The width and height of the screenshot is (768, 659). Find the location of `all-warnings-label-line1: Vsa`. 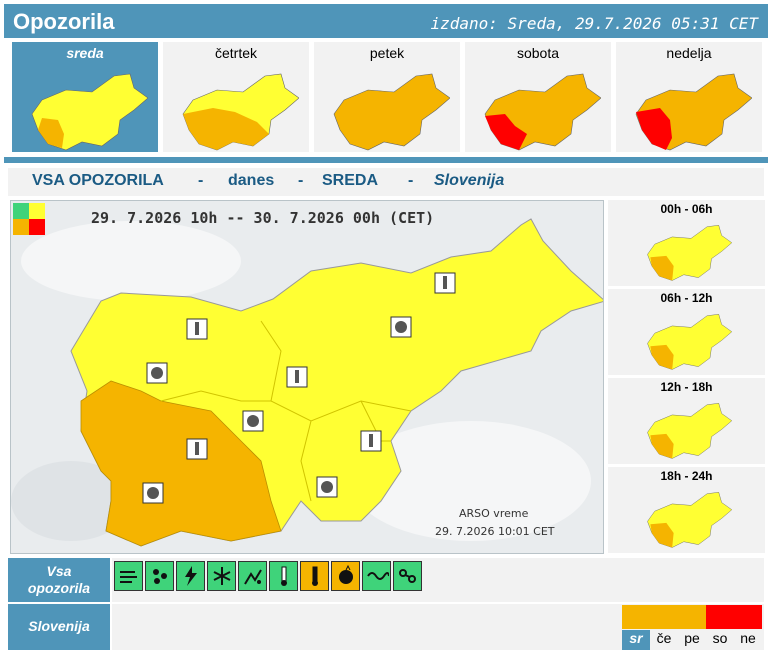

all-warnings-label-line1: Vsa is located at coordinates (59, 571).